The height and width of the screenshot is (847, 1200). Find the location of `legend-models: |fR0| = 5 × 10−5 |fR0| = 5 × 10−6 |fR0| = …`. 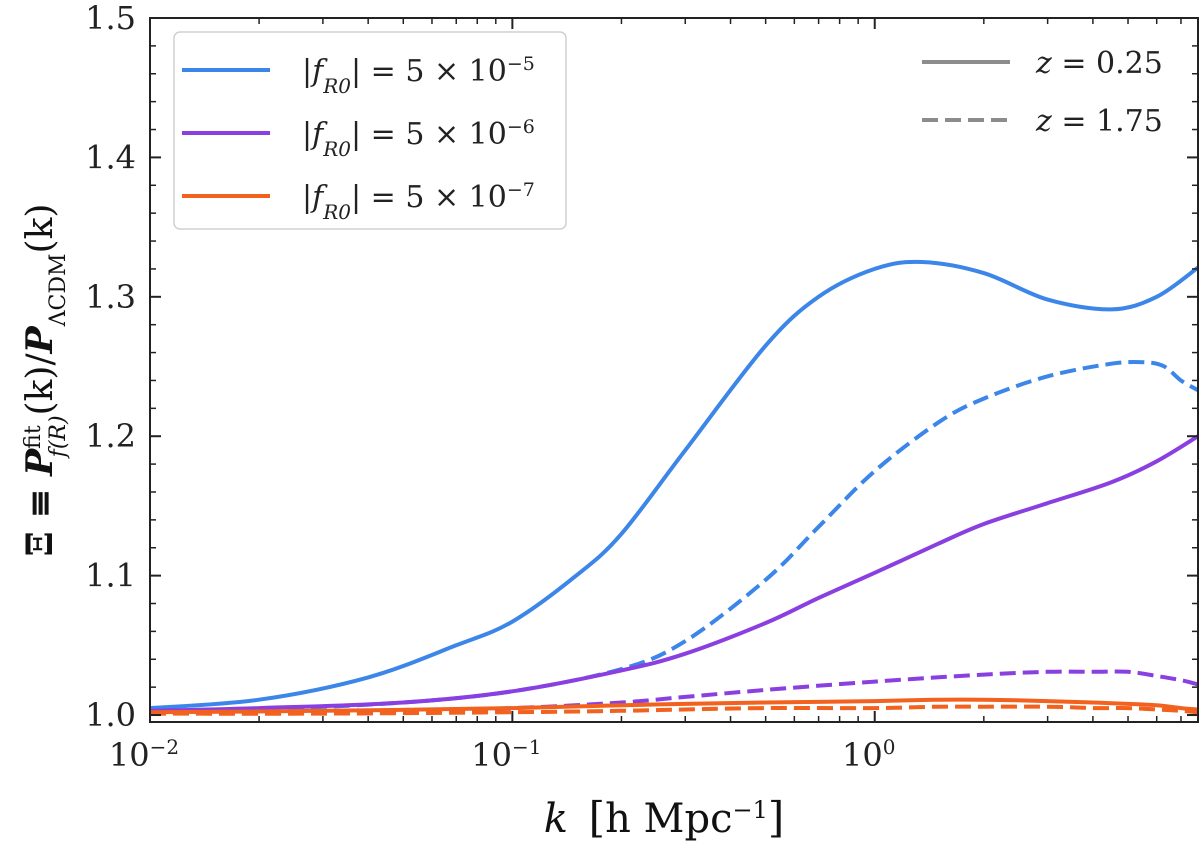

legend-models: |fR0| = 5 × 10−5 |fR0| = 5 × 10−6 |fR0| = … is located at coordinates (370, 130).